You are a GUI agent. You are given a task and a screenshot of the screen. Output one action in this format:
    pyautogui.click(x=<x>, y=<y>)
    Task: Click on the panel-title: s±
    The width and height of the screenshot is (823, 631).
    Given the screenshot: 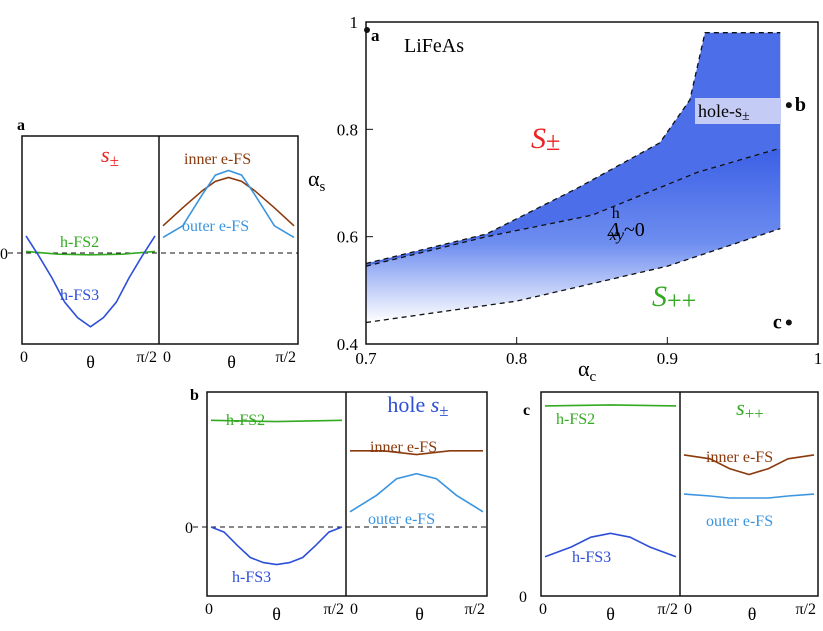 What is the action you would take?
    pyautogui.click(x=110, y=156)
    